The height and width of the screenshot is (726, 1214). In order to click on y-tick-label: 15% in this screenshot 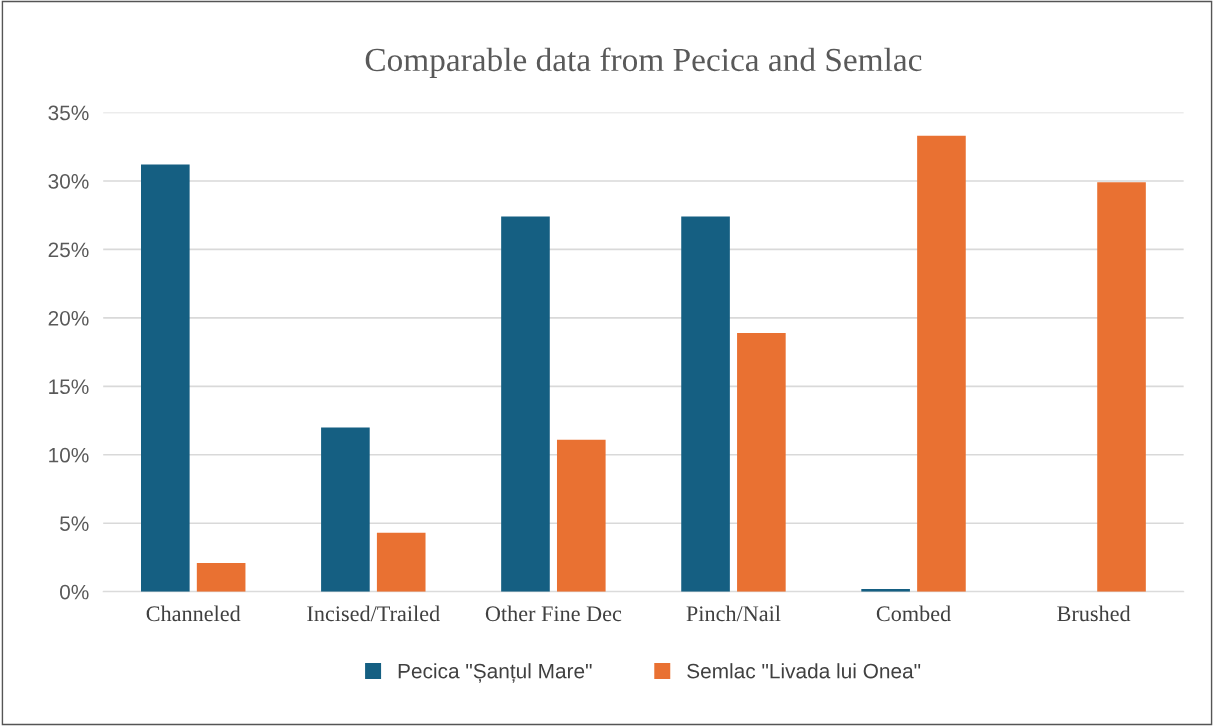, I will do `click(69, 387)`.